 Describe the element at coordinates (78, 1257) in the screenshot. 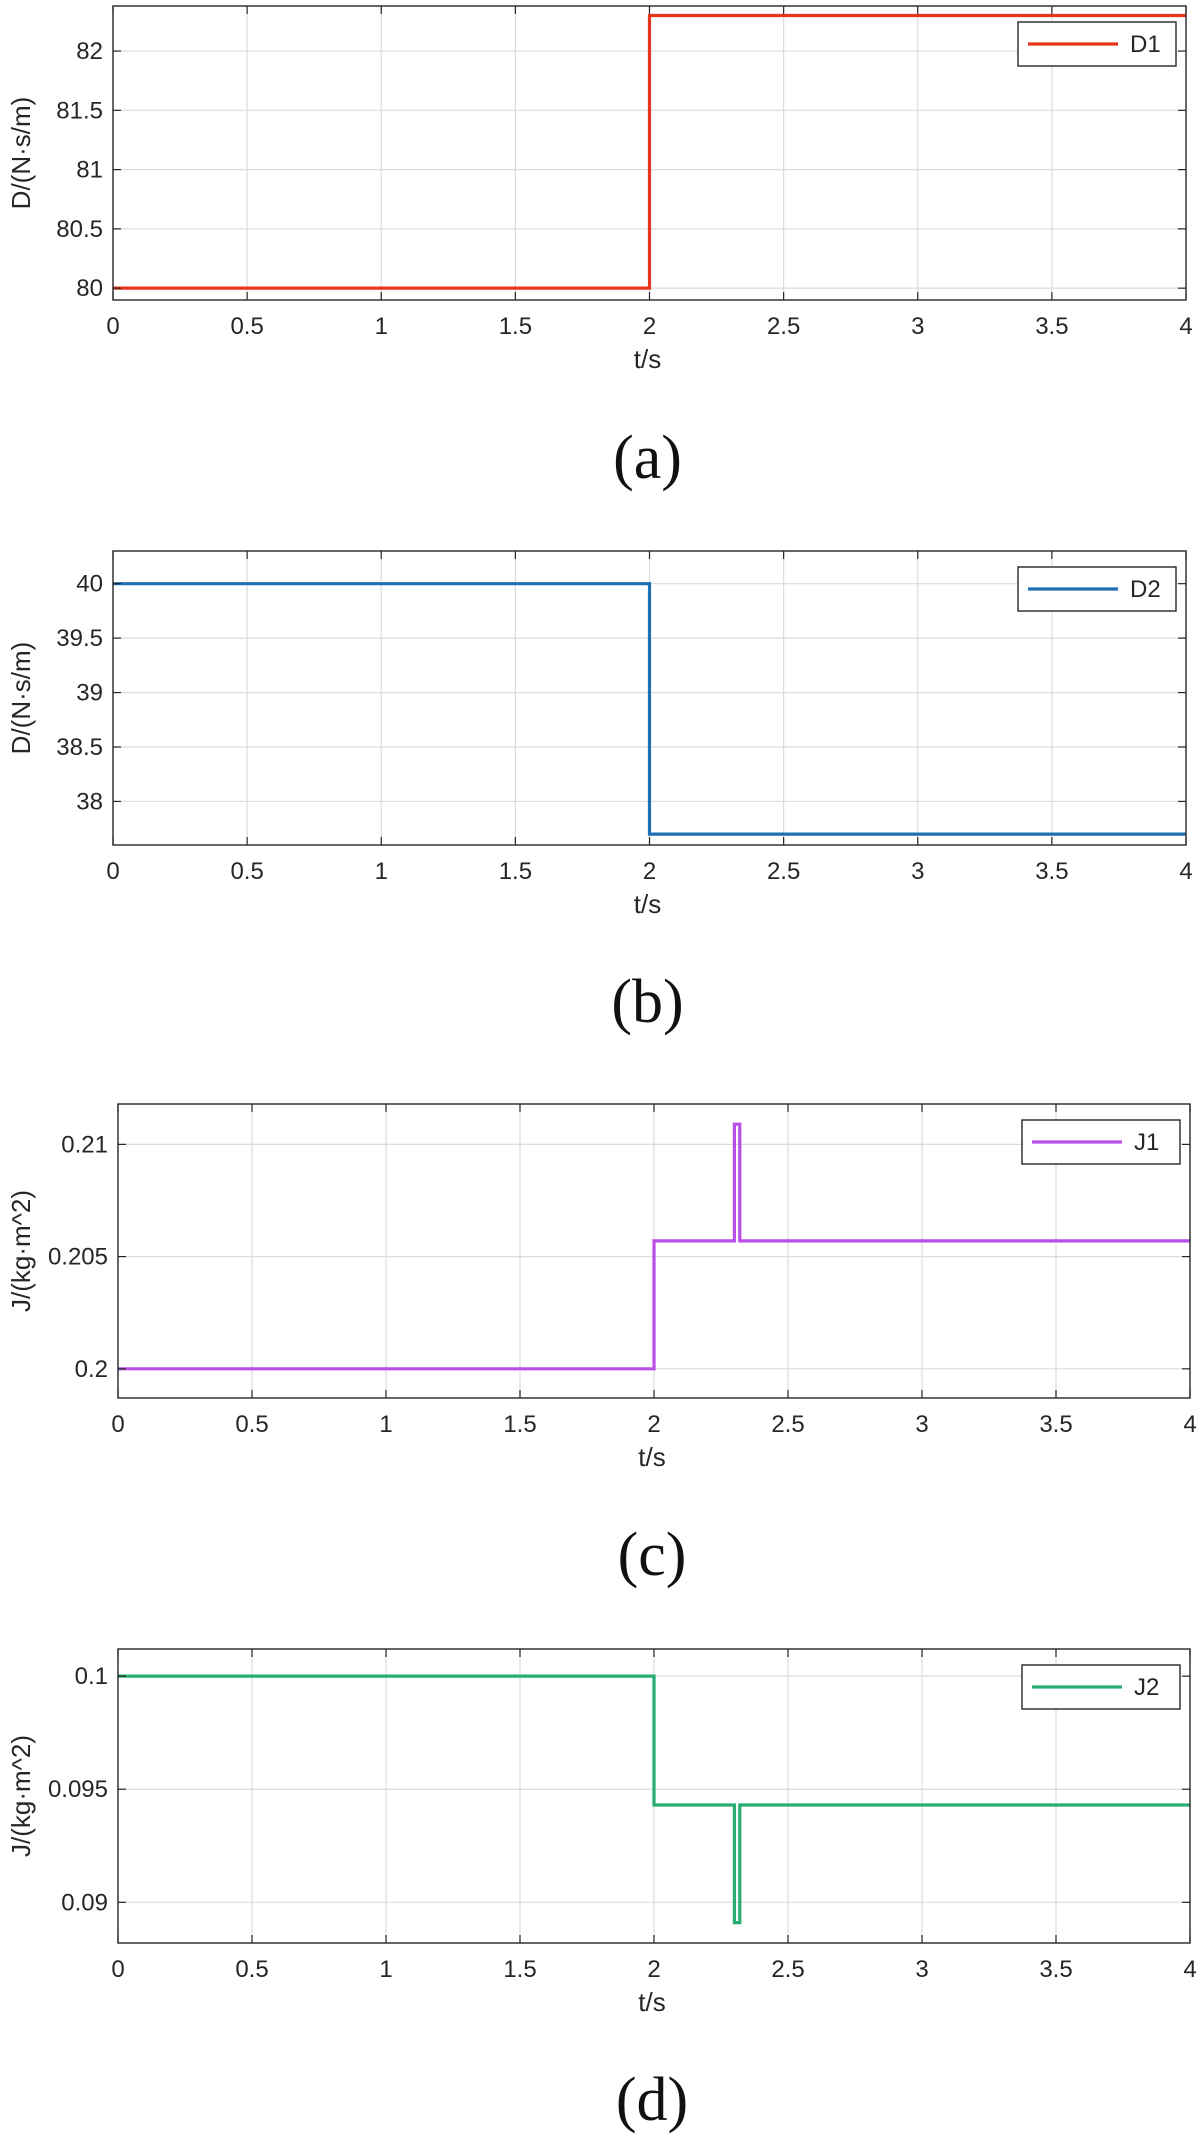

I see `y-tick-label: 0.205` at that location.